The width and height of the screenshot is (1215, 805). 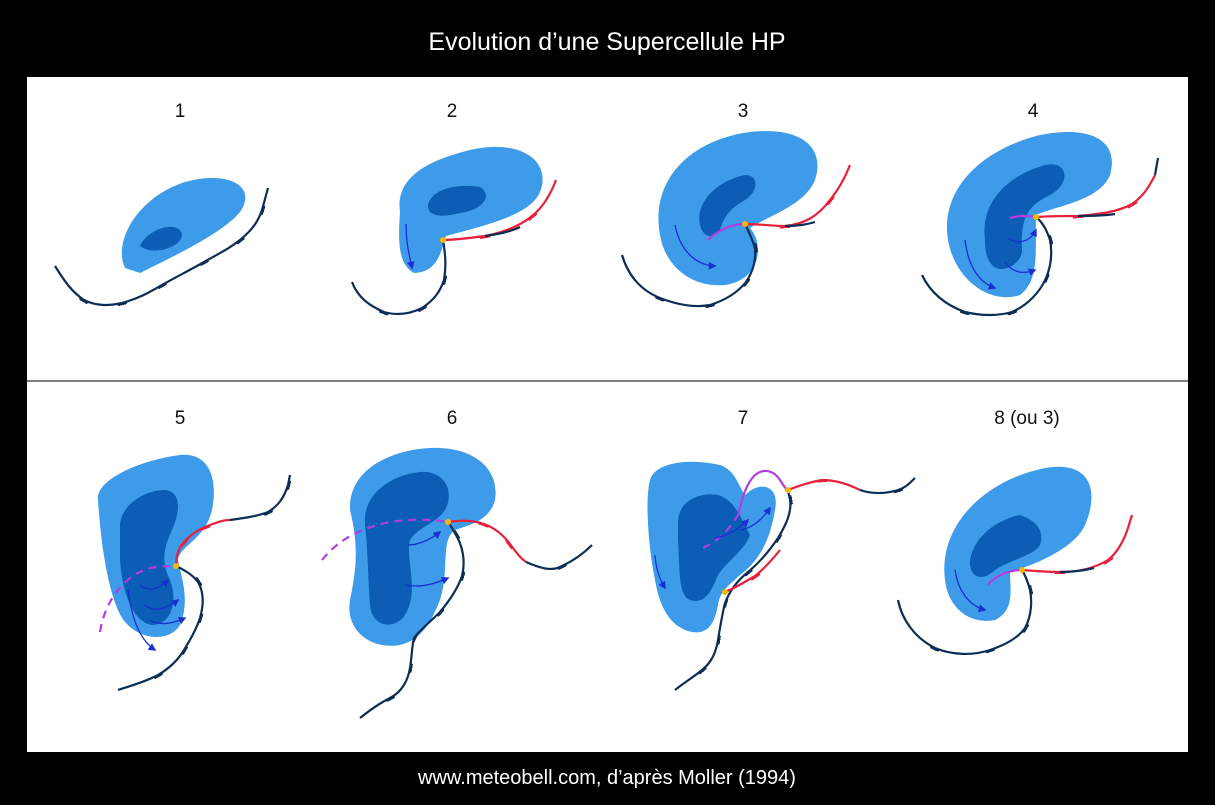 What do you see at coordinates (743, 111) in the screenshot?
I see `panel-label: 3` at bounding box center [743, 111].